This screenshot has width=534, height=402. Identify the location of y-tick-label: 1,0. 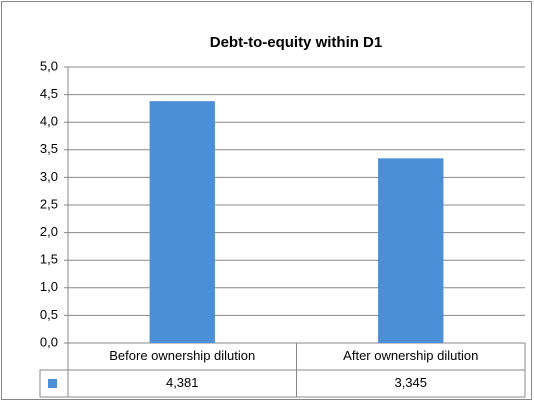
(49, 286).